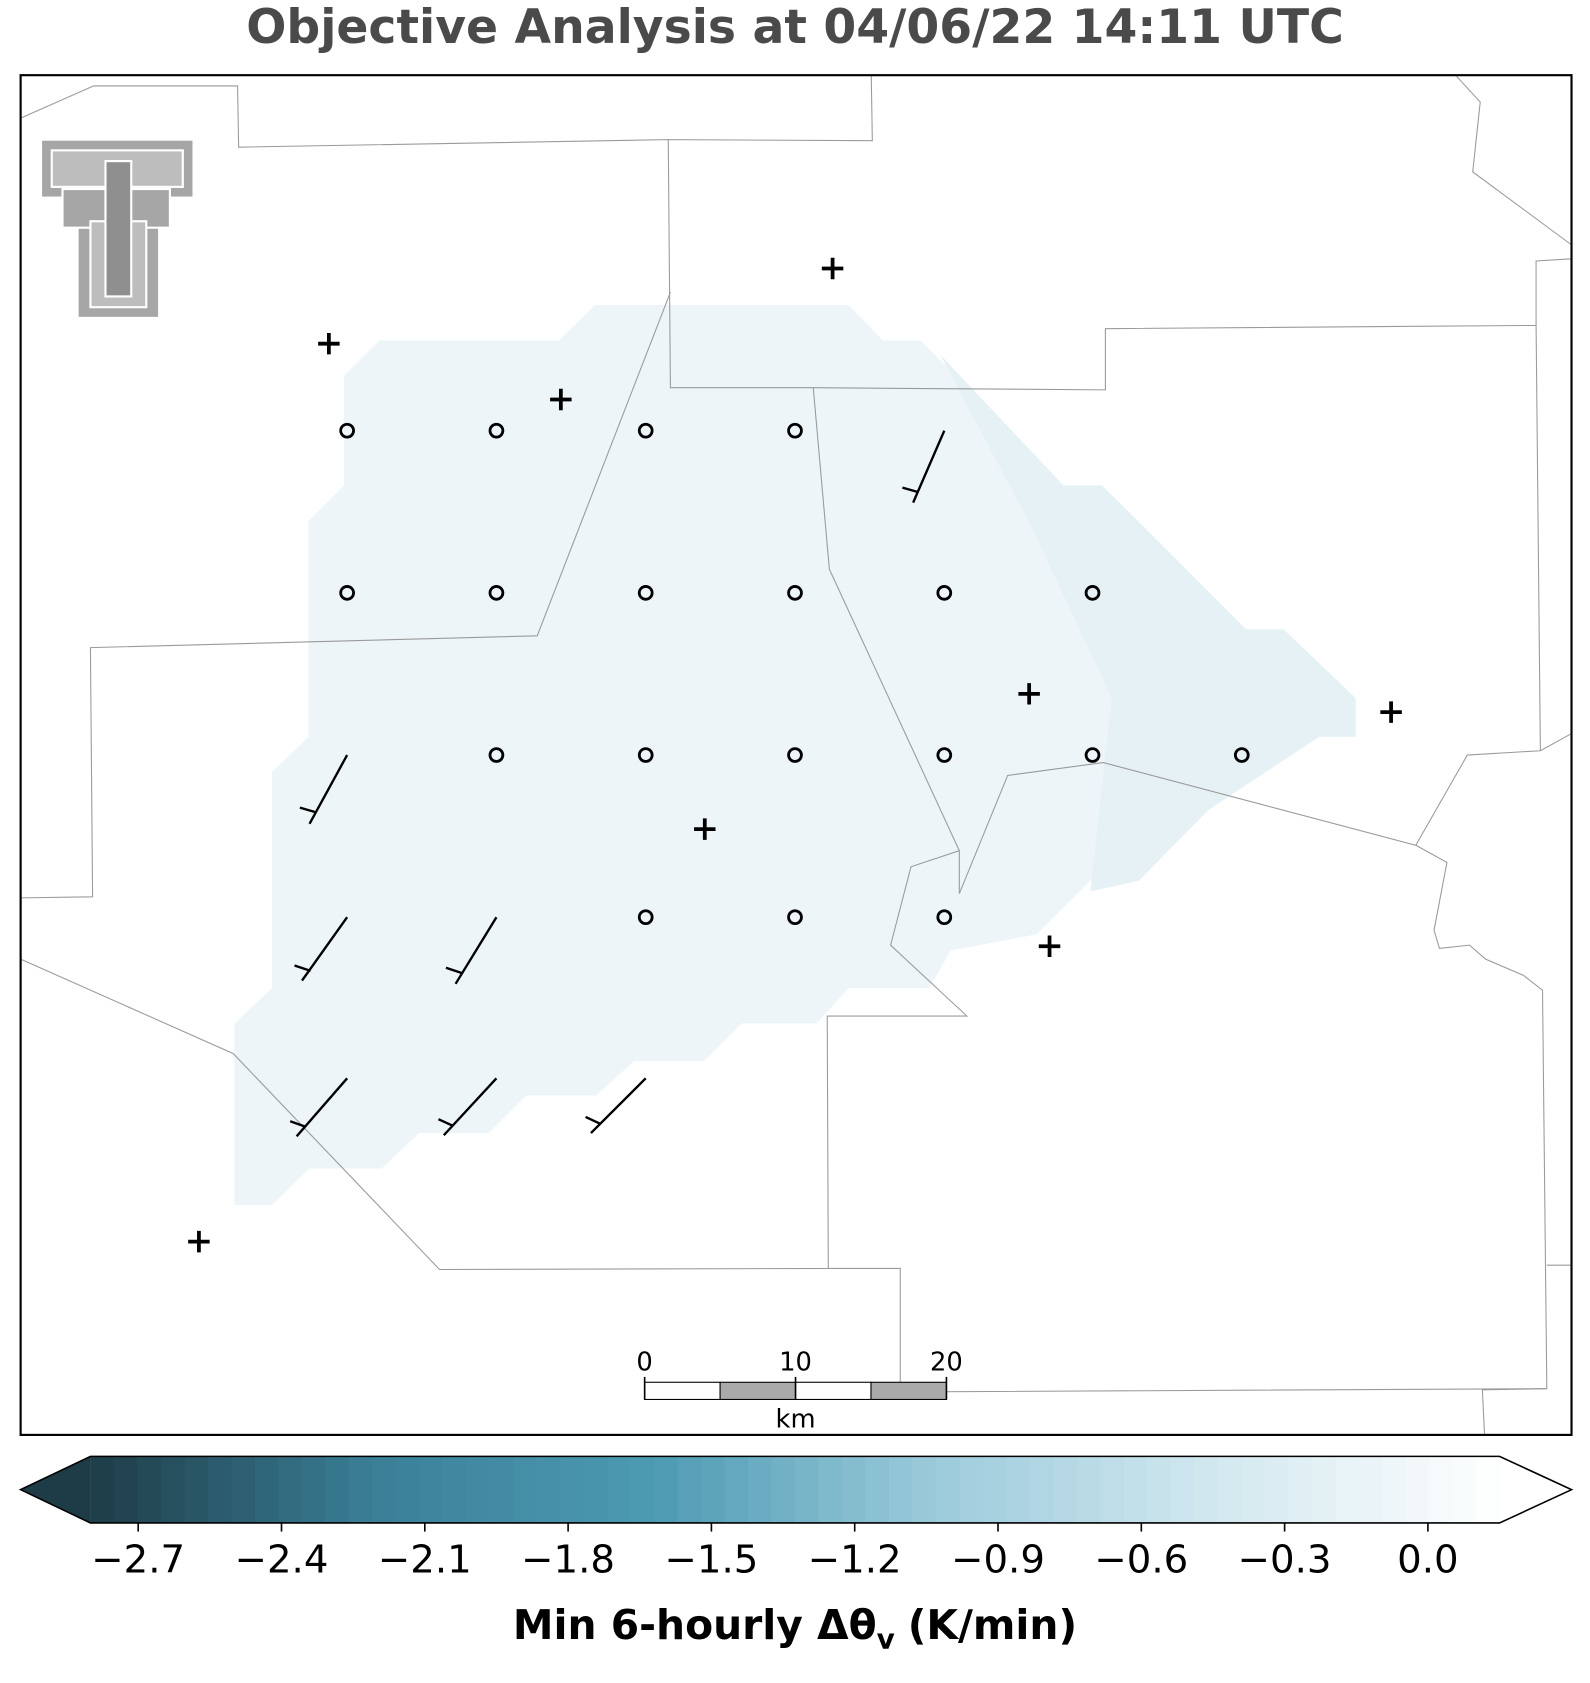  Describe the element at coordinates (946, 1362) in the screenshot. I see `scale-bar-label: 20` at that location.